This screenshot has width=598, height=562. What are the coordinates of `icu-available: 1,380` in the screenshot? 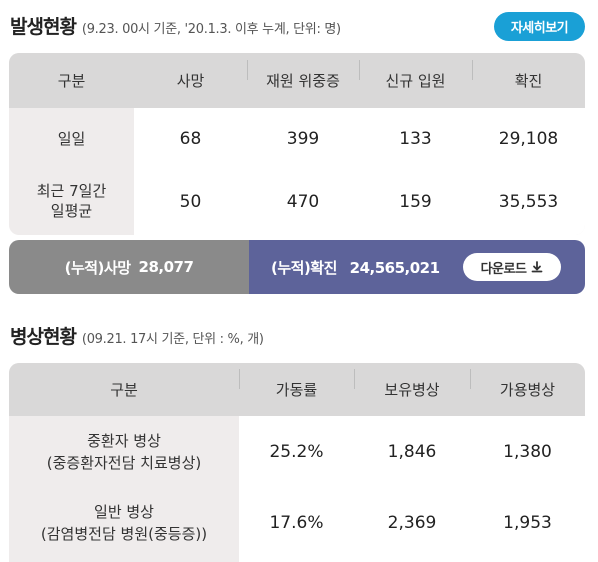 It's located at (527, 452).